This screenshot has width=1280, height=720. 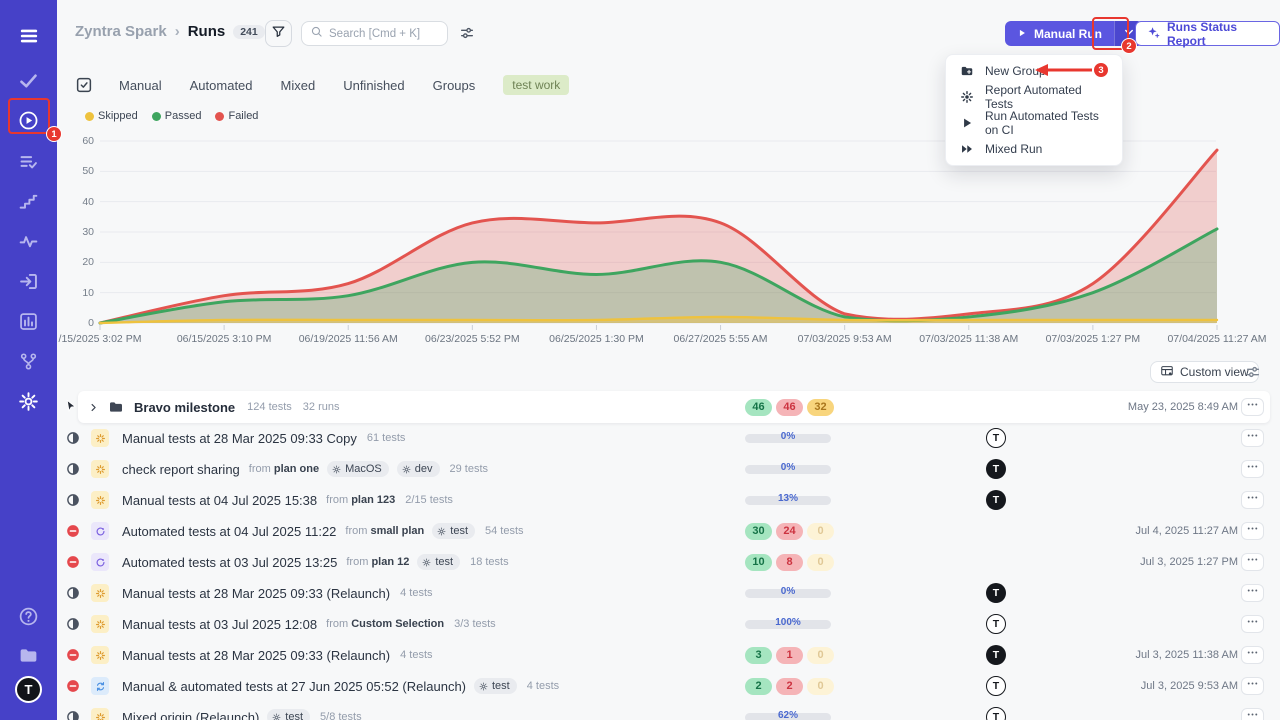 I want to click on sidebar-item-folder, so click(x=28, y=655).